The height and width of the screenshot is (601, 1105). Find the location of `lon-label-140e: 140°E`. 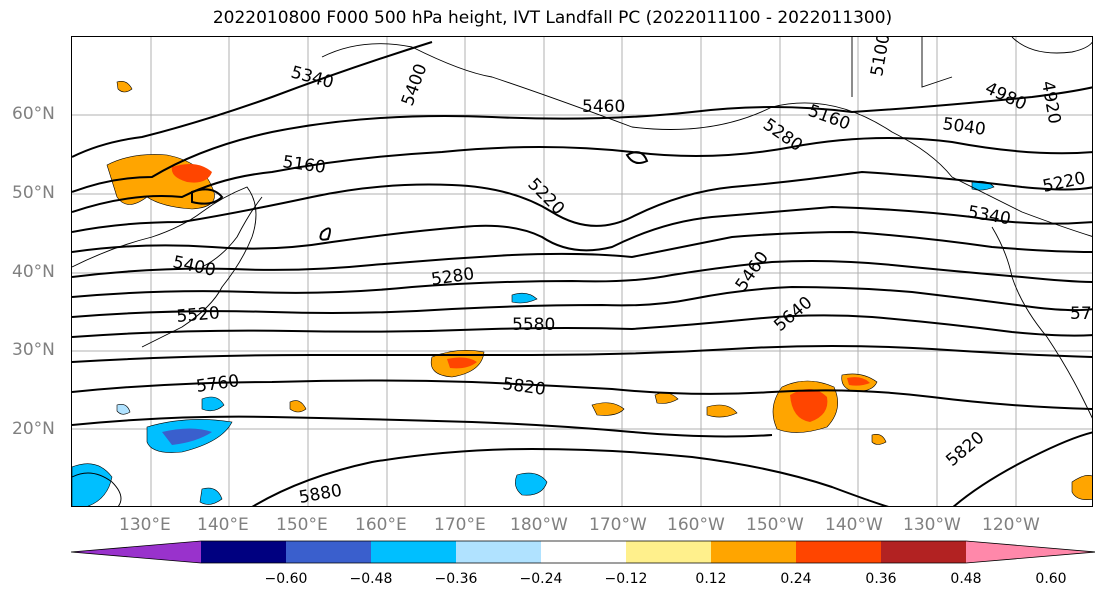

lon-label-140e: 140°E is located at coordinates (223, 525).